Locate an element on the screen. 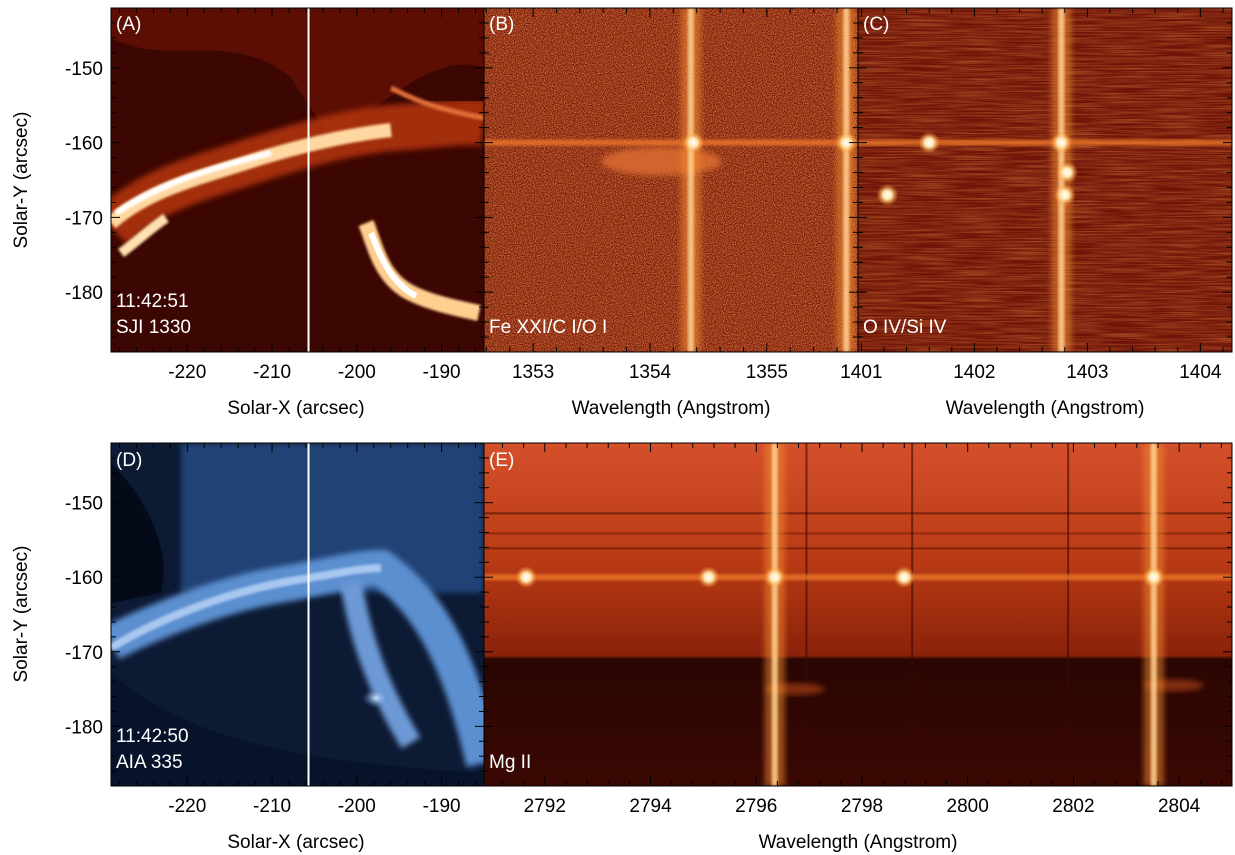 This screenshot has width=1235, height=855. bright-kernel is located at coordinates (376, 698).